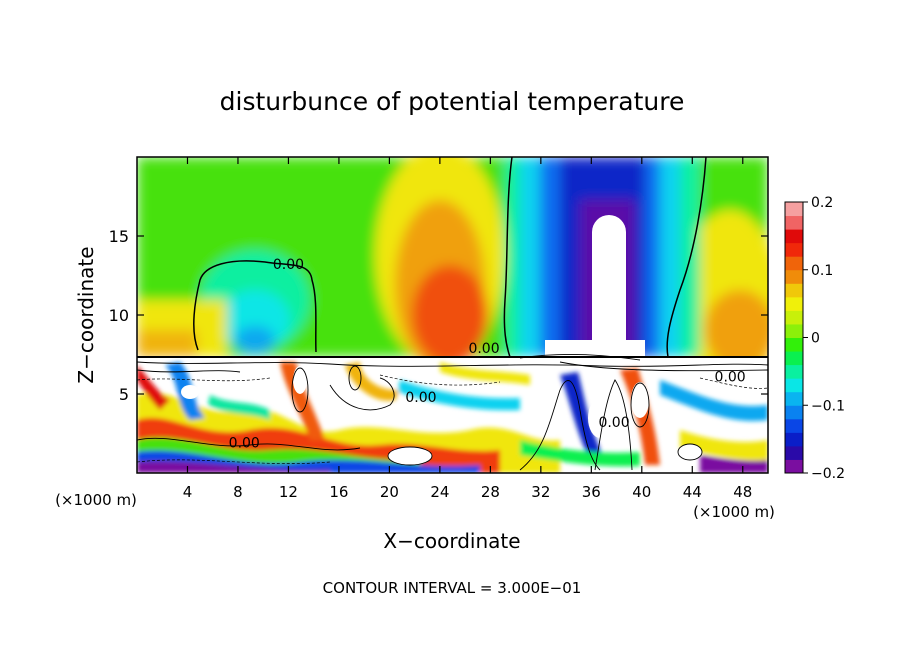  What do you see at coordinates (822, 203) in the screenshot?
I see `colorbar-tick-label: 0.2` at bounding box center [822, 203].